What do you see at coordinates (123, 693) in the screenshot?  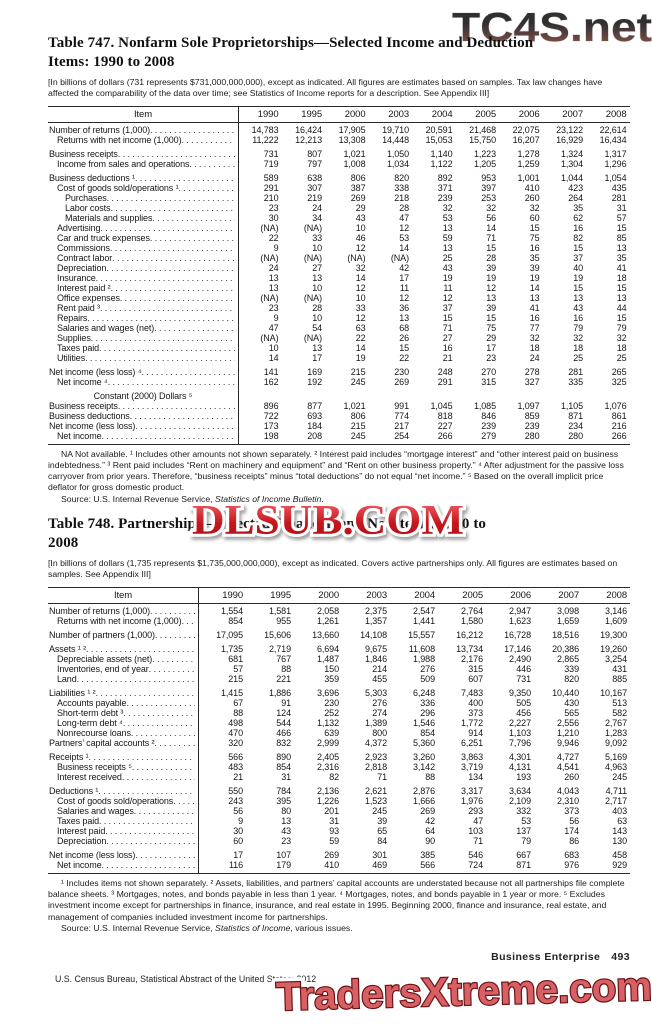 I see `row-label: Liabilities ¹ ²` at bounding box center [123, 693].